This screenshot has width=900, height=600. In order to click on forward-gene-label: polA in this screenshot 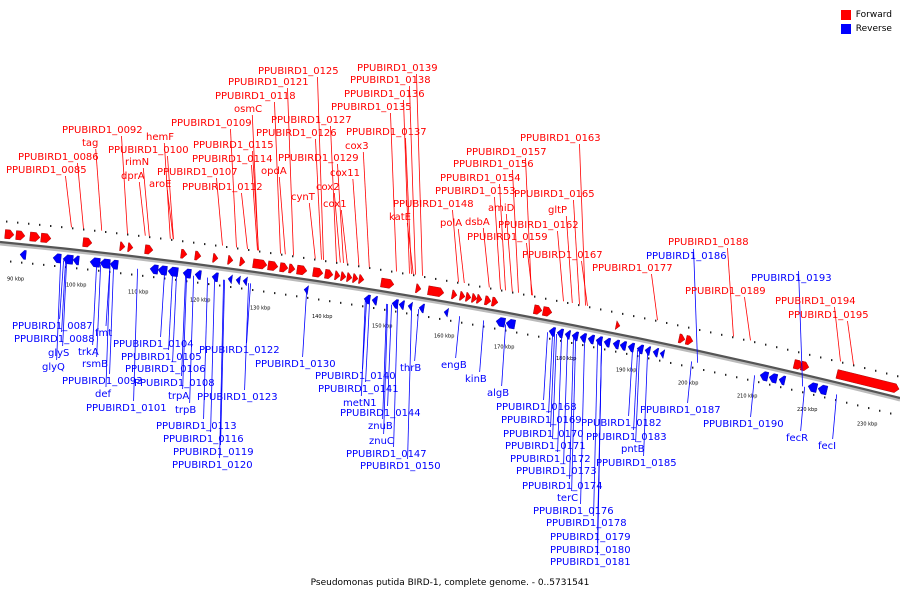, I will do `click(451, 223)`.